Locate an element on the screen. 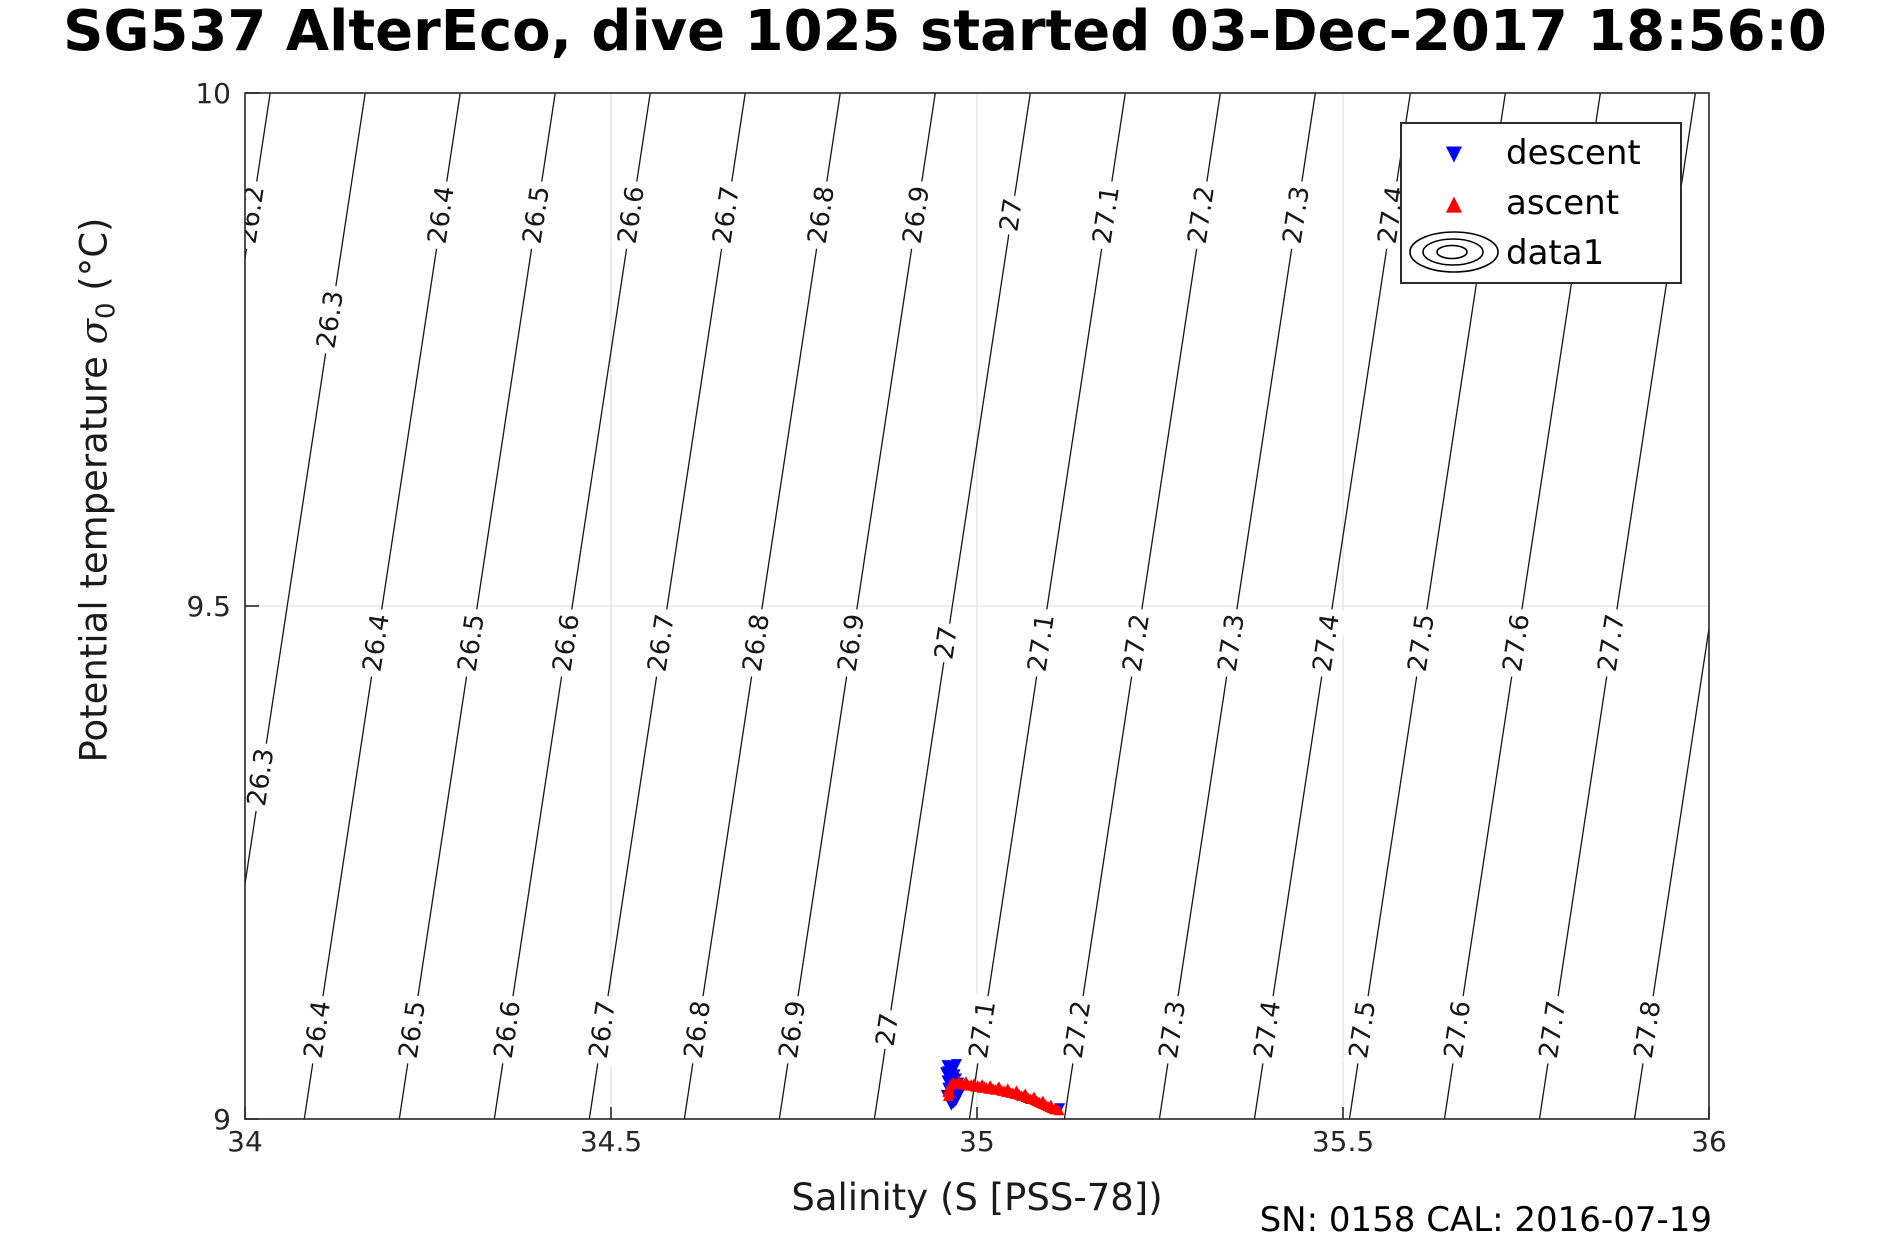  contour-rings-icon is located at coordinates (1454, 253).